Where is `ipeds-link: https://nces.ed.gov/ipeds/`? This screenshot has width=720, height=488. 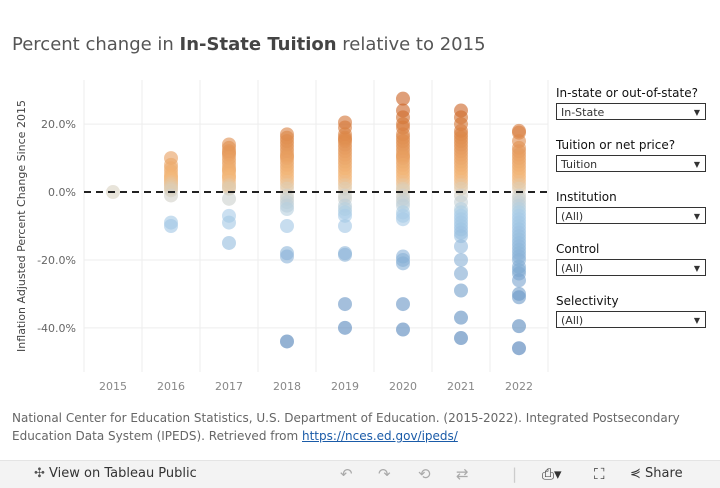
ipeds-link: https://nces.ed.gov/ipeds/ is located at coordinates (380, 436).